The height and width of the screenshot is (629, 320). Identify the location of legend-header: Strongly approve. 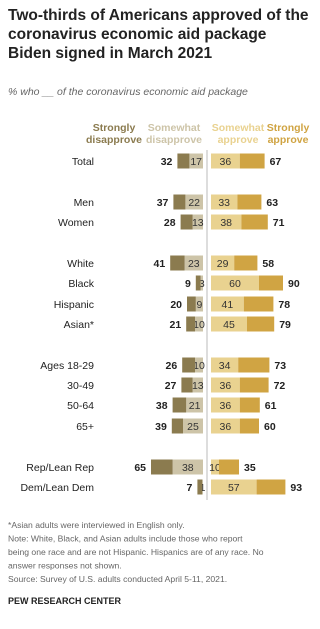
(288, 134).